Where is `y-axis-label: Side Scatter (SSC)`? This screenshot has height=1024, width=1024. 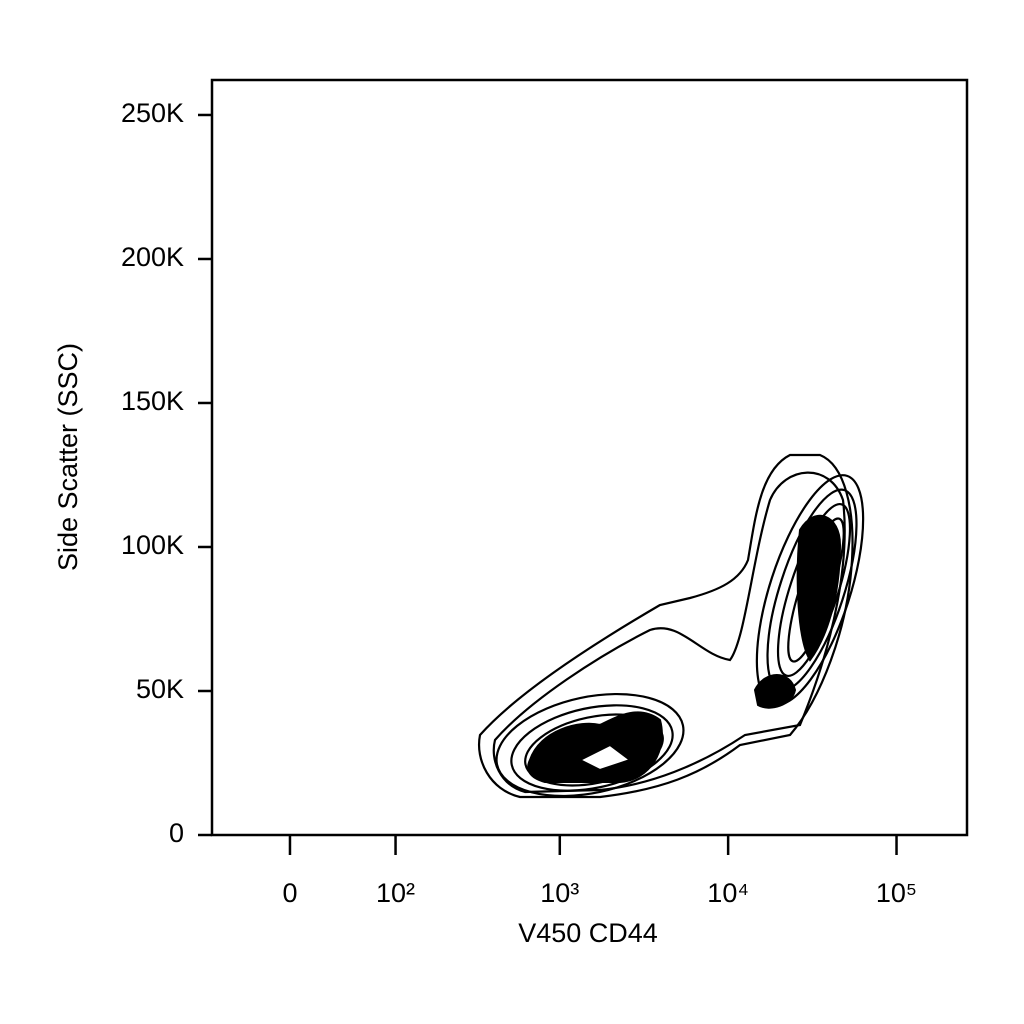
y-axis-label: Side Scatter (SSC) is located at coordinates (68, 457).